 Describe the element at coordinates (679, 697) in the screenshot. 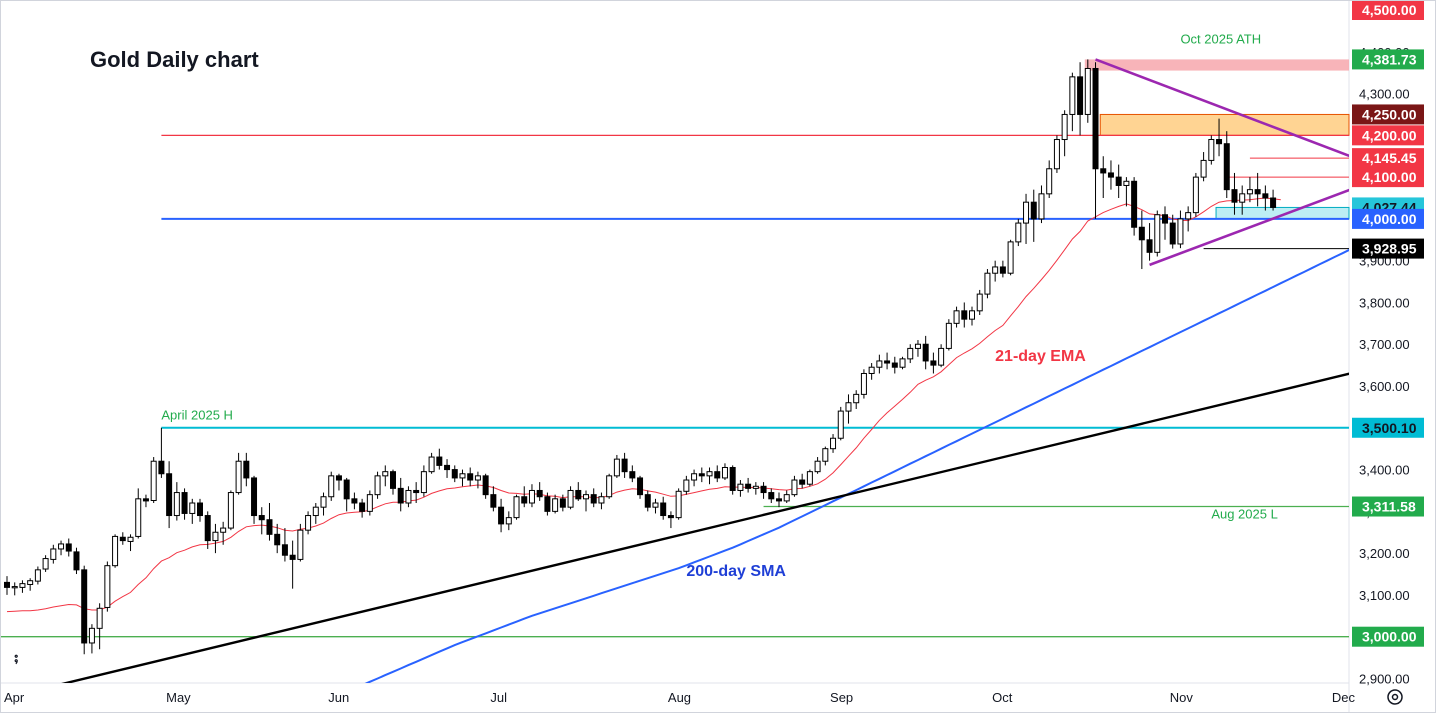

I see `time-axis-label: Aug` at that location.